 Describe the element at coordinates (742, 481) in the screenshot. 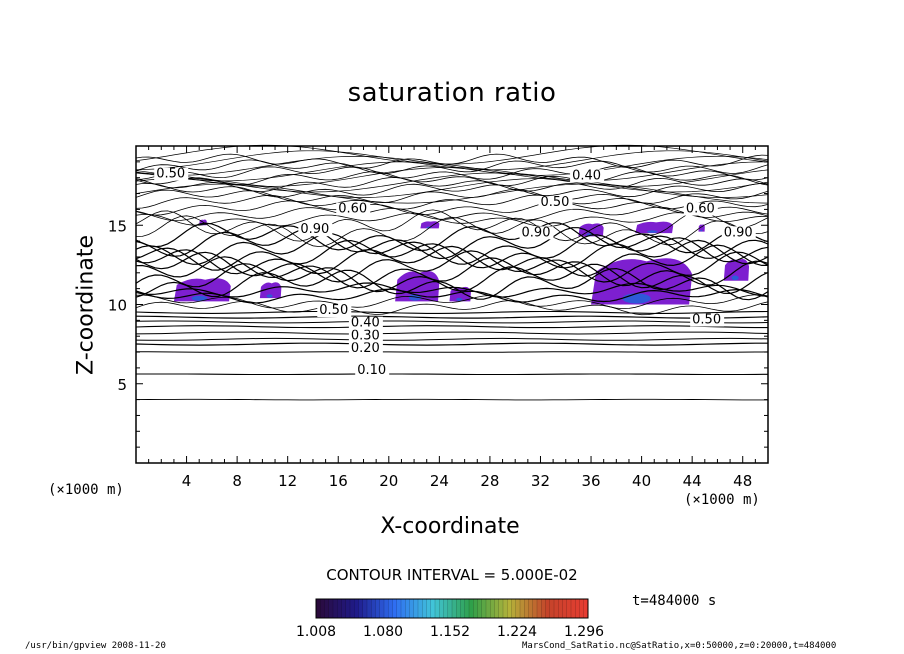

I see `x-tick-label: 48` at that location.